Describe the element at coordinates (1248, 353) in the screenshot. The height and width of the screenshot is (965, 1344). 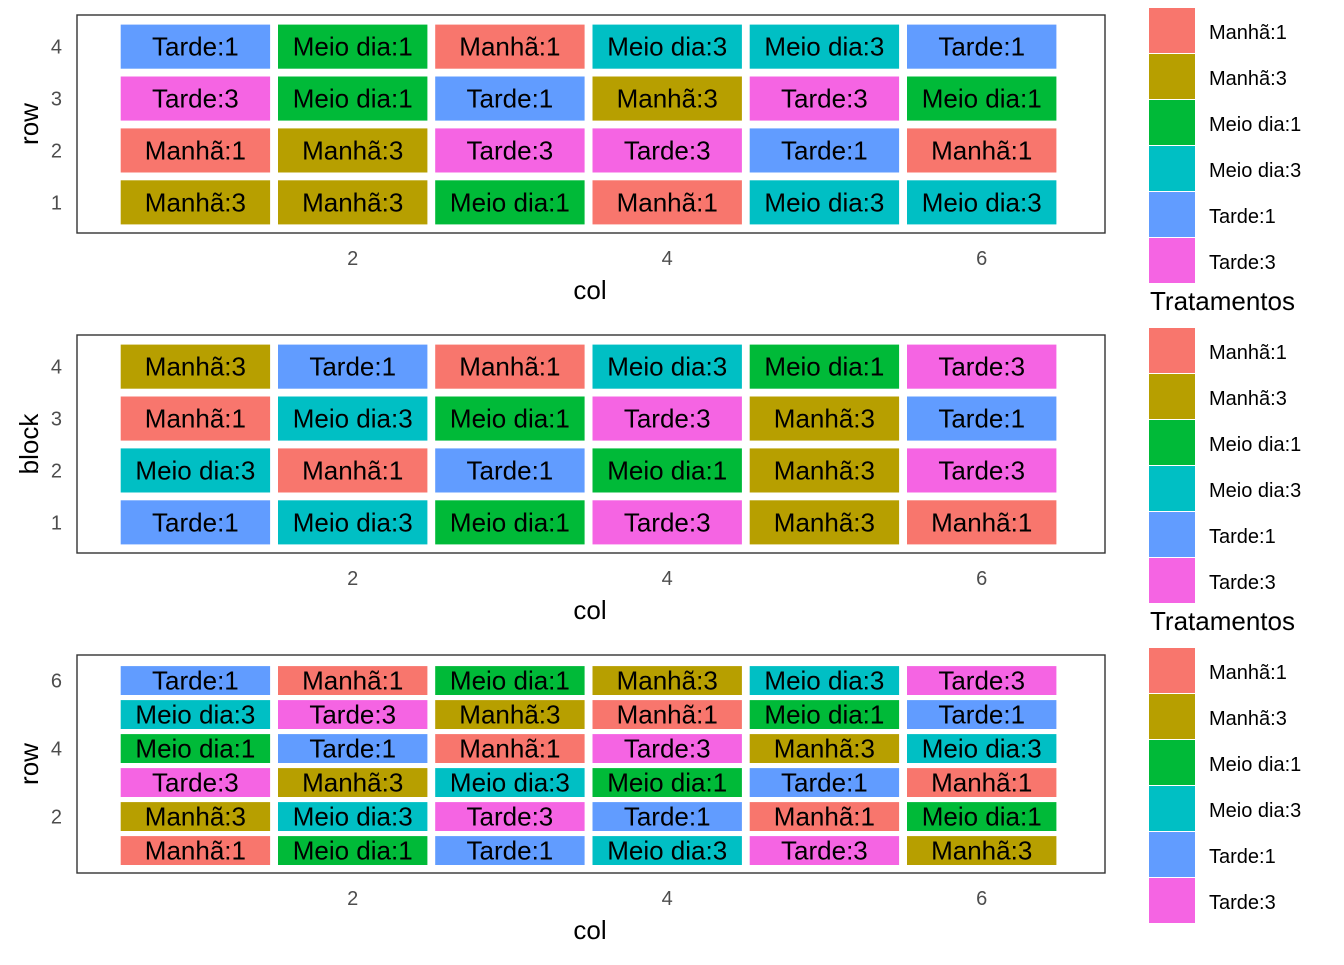
I see `legend-label: Manhã:1` at that location.